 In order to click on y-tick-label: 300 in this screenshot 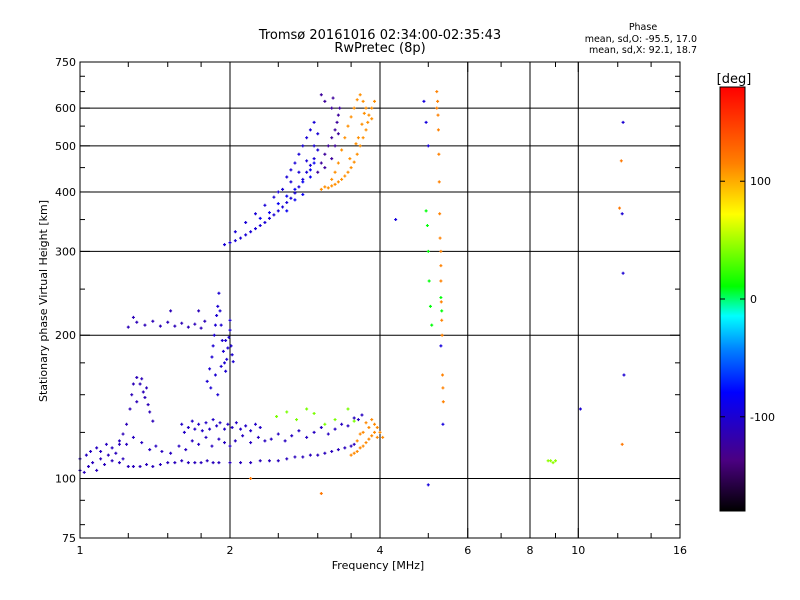, I will do `click(65, 251)`.